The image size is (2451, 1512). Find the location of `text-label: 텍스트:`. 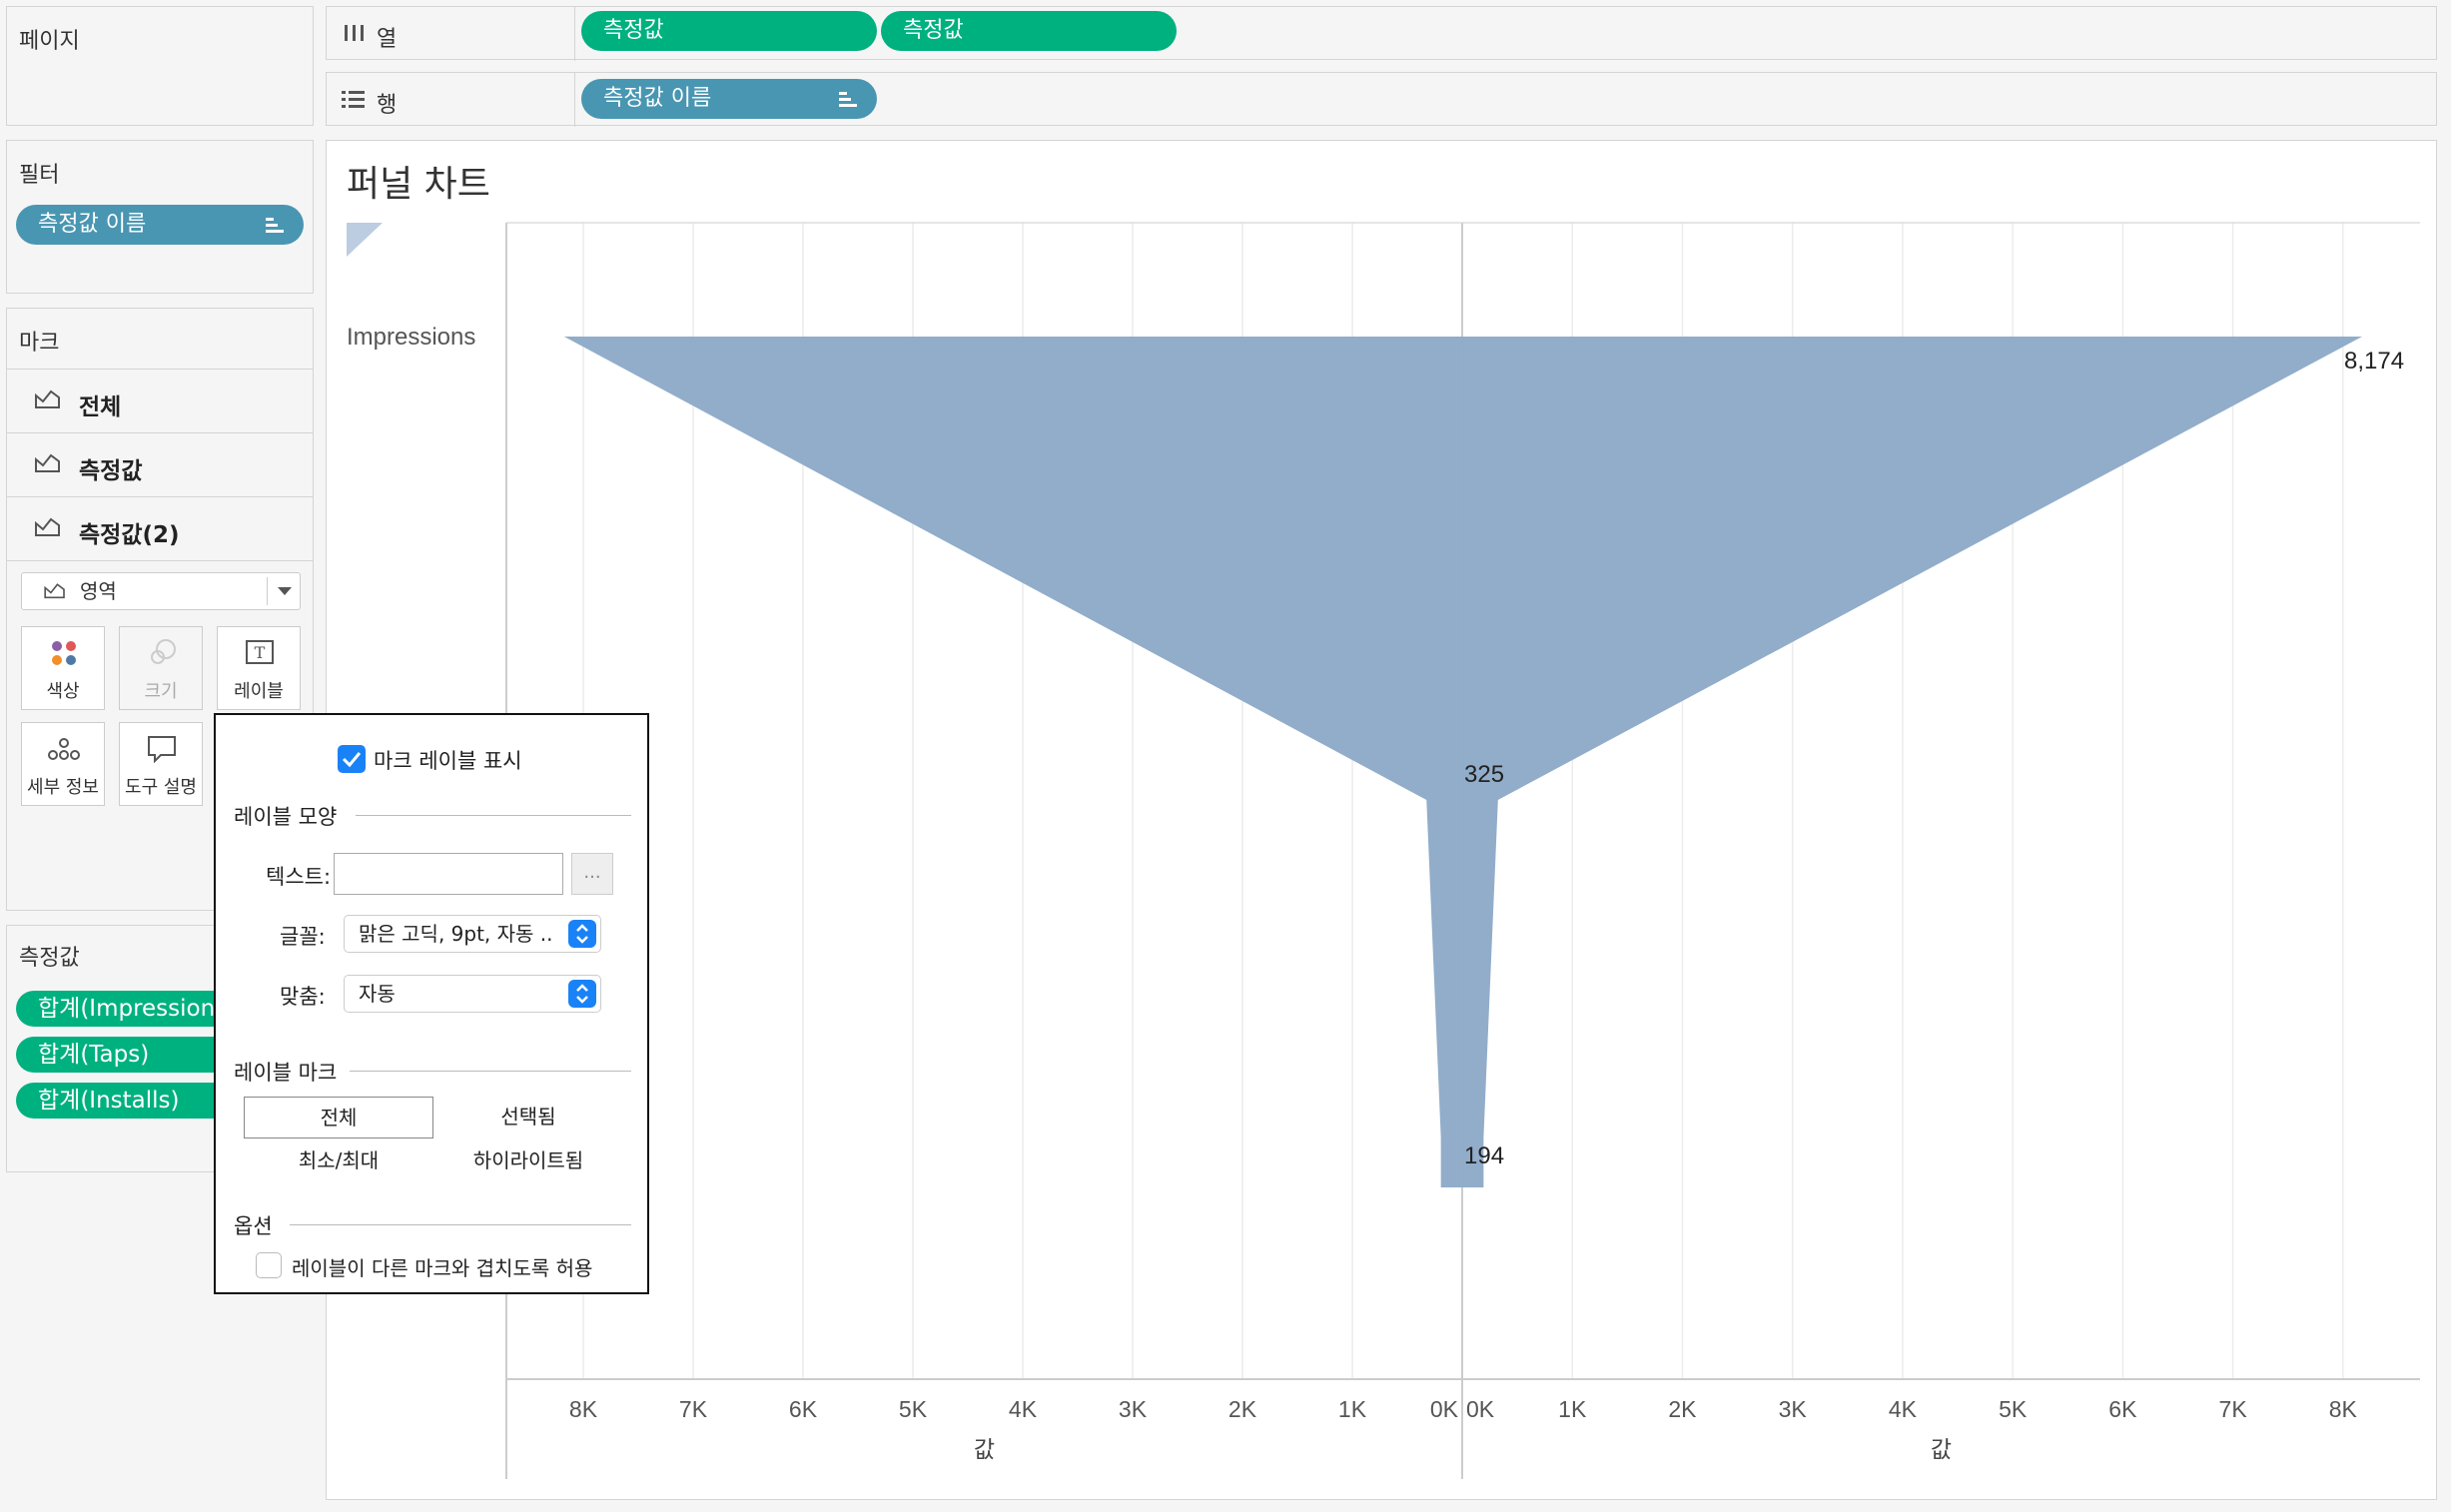

text-label: 텍스트: is located at coordinates (299, 877).